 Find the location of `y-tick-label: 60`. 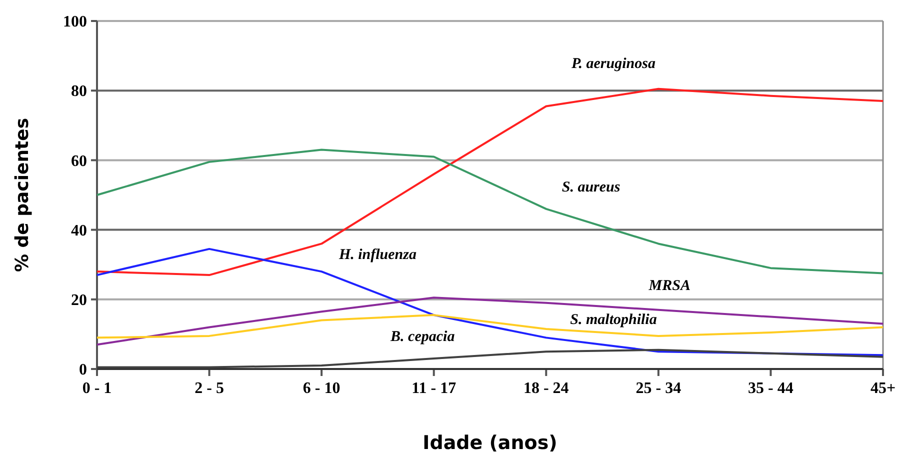

y-tick-label: 60 is located at coordinates (79, 161).